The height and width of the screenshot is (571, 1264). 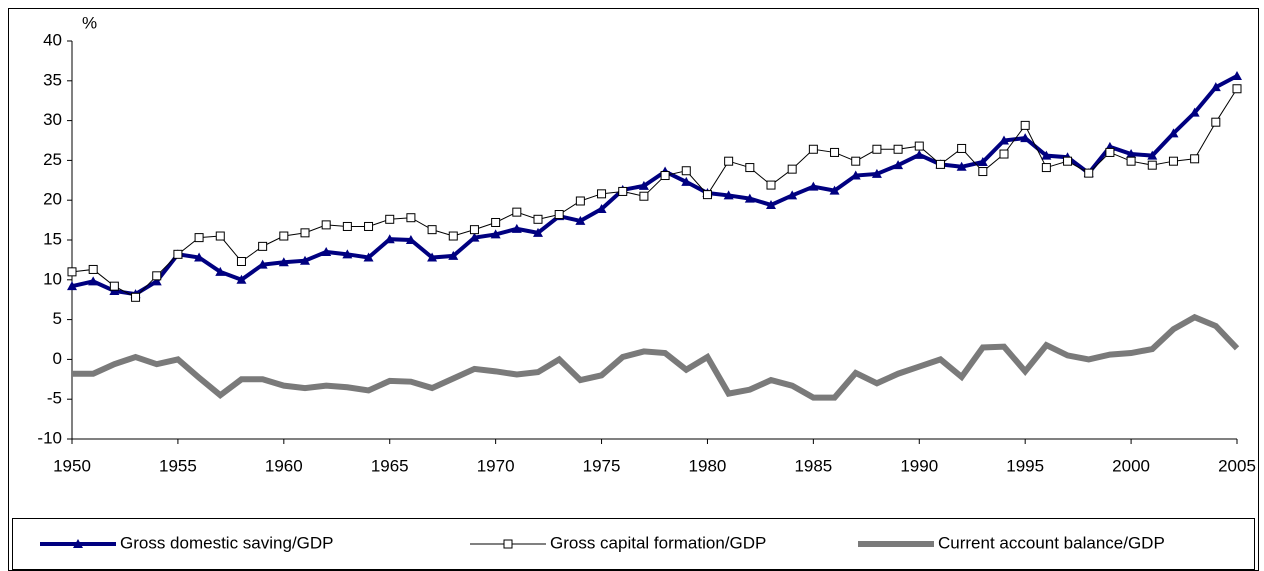 I want to click on legend-label: Gross capital formation/GDP, so click(x=658, y=542).